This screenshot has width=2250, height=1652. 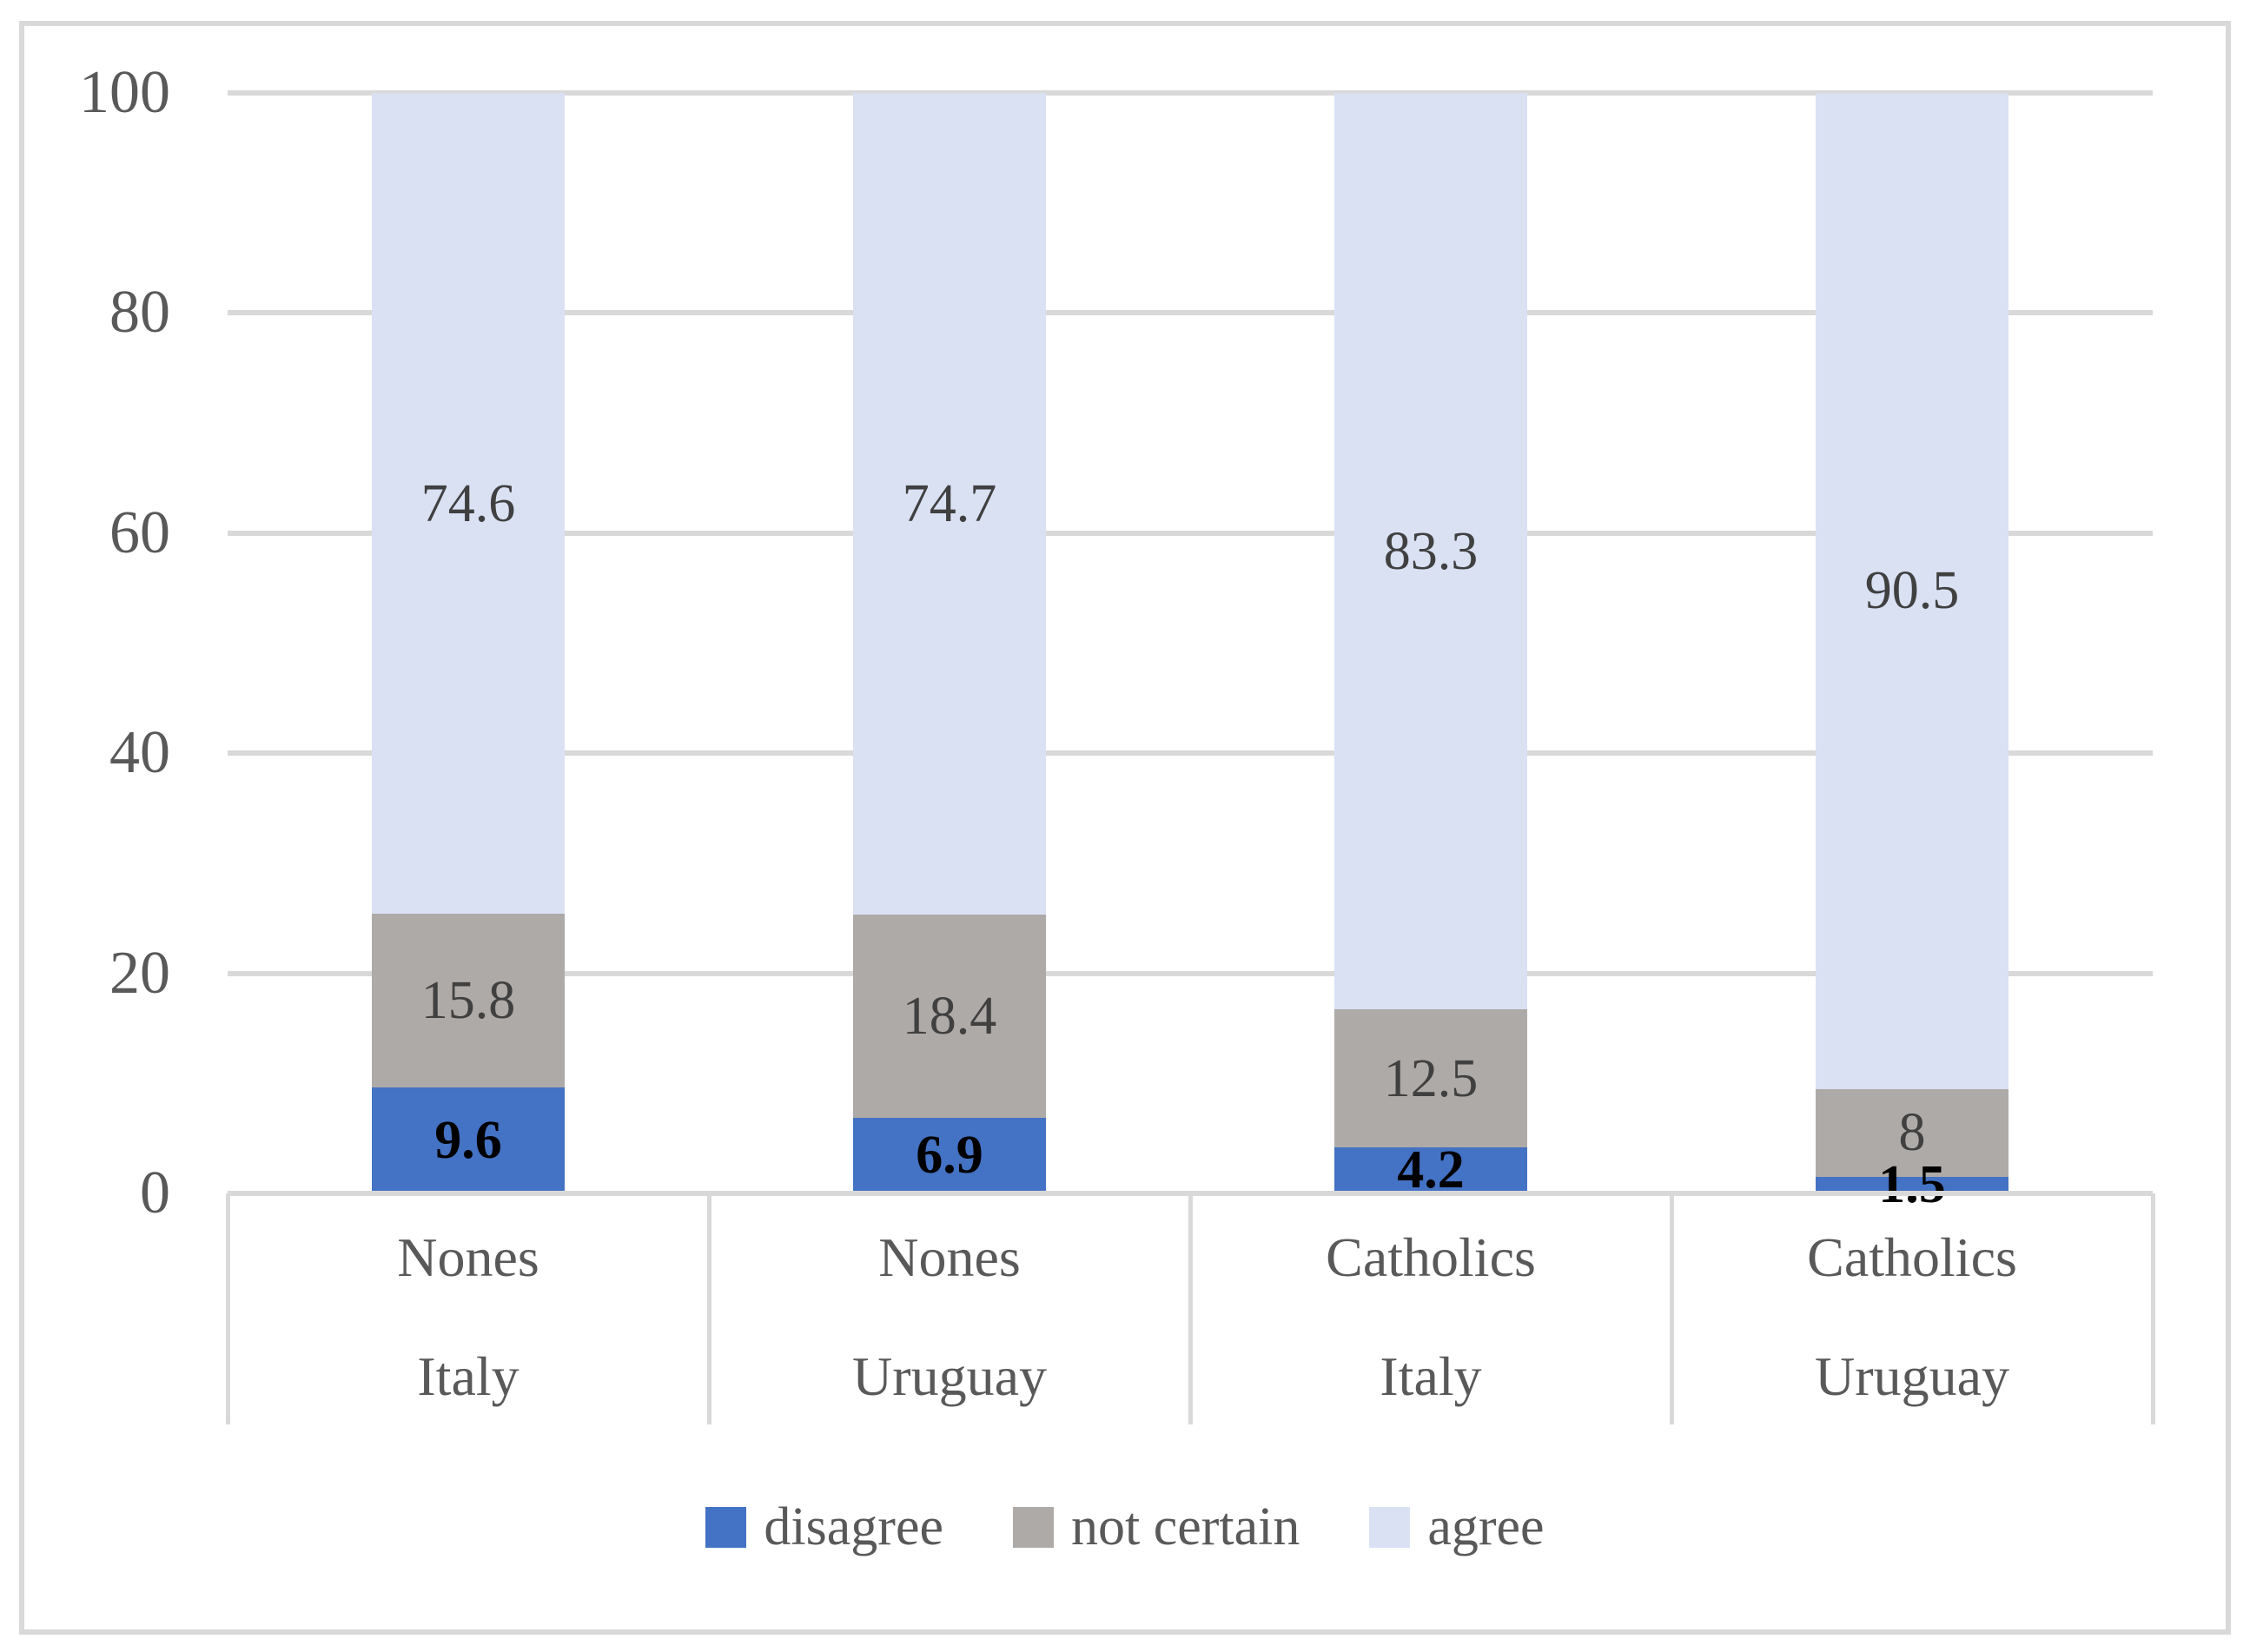 I want to click on bar-segment-not-certain-Nones-Uruguay, so click(x=950, y=1016).